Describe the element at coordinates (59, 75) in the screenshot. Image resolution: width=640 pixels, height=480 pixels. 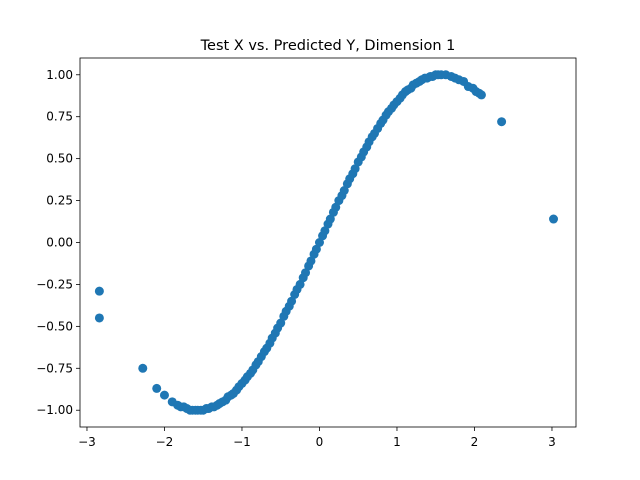
I see `y-tick-label: 1.00` at that location.